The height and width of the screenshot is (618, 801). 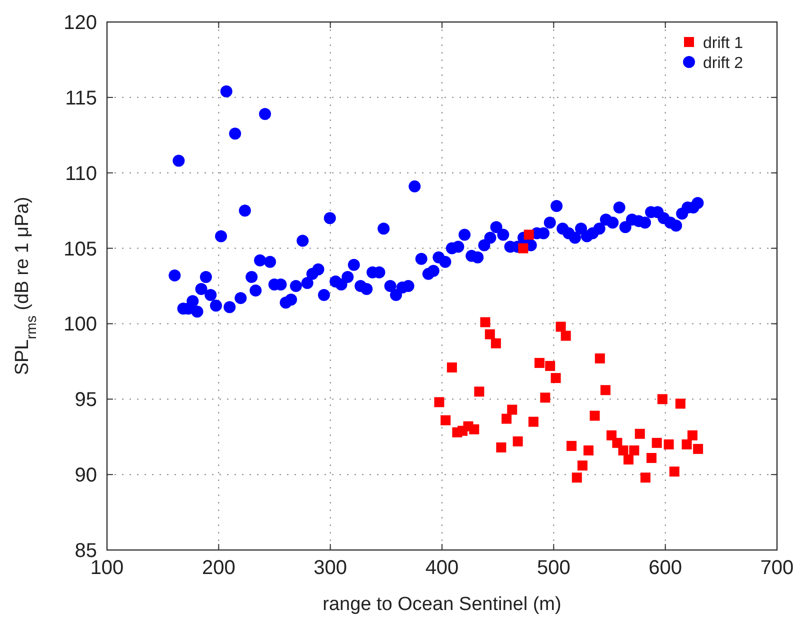 I want to click on x-tick-label: 100, so click(x=107, y=568).